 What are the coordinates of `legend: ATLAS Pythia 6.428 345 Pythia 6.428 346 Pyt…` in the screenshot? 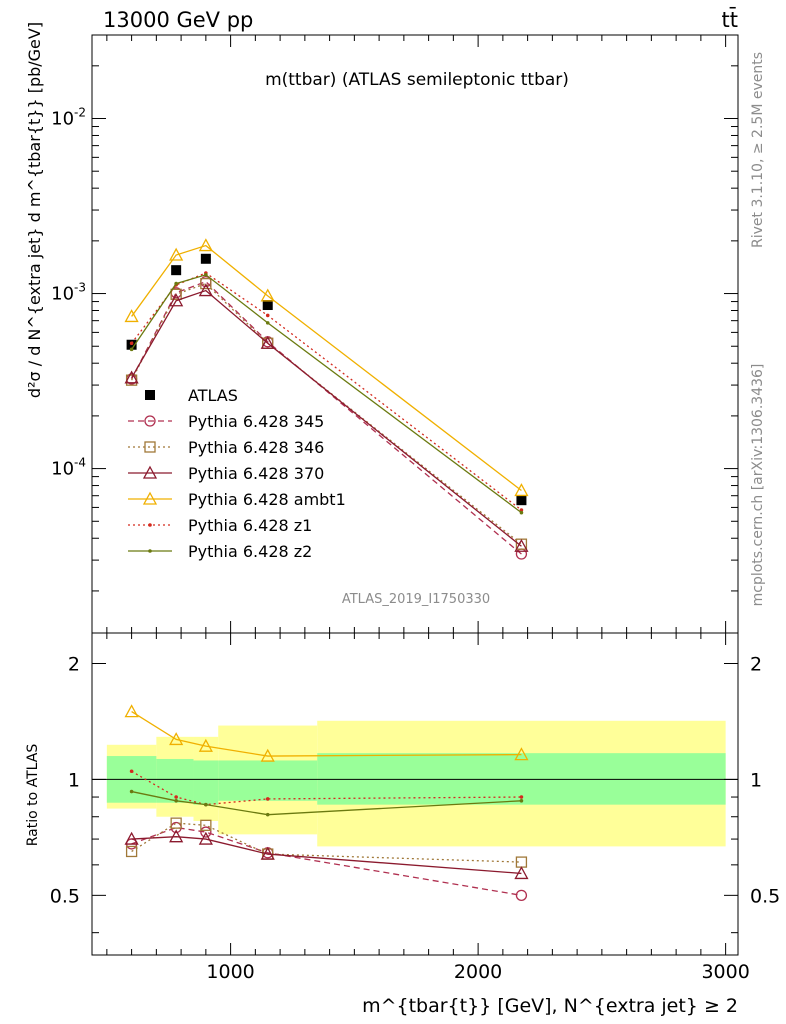 It's located at (237, 473).